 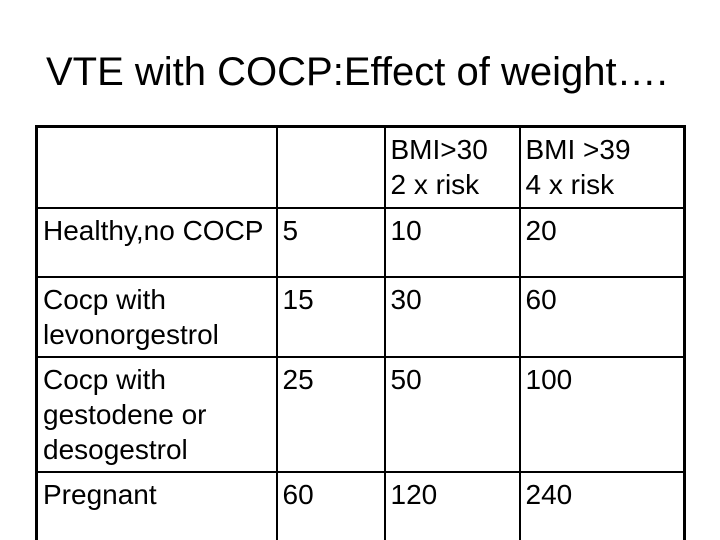 I want to click on row-label-cocp-levonorgestrol: Cocp with levonorgestrol, so click(x=156, y=316).